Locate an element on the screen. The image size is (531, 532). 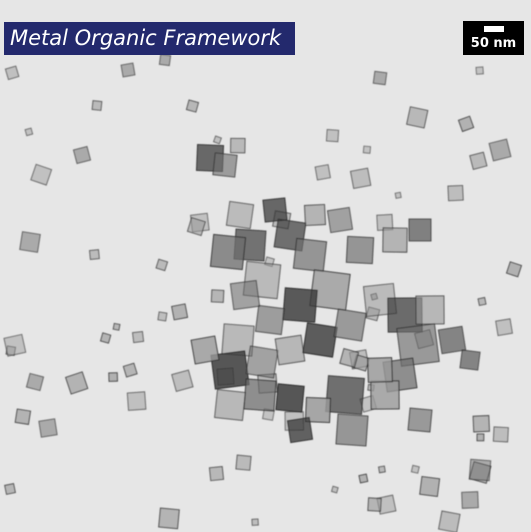
scale-bar is located at coordinates (494, 29).